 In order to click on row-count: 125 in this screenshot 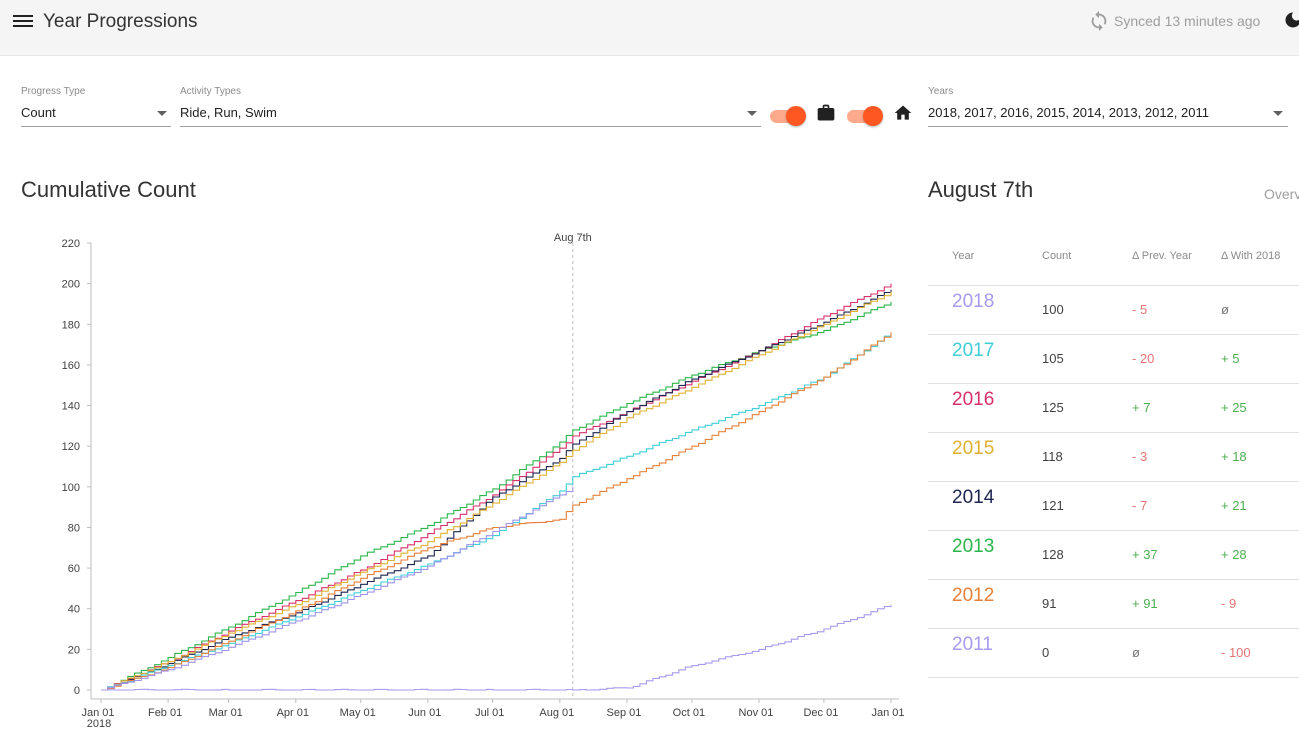, I will do `click(1053, 407)`.